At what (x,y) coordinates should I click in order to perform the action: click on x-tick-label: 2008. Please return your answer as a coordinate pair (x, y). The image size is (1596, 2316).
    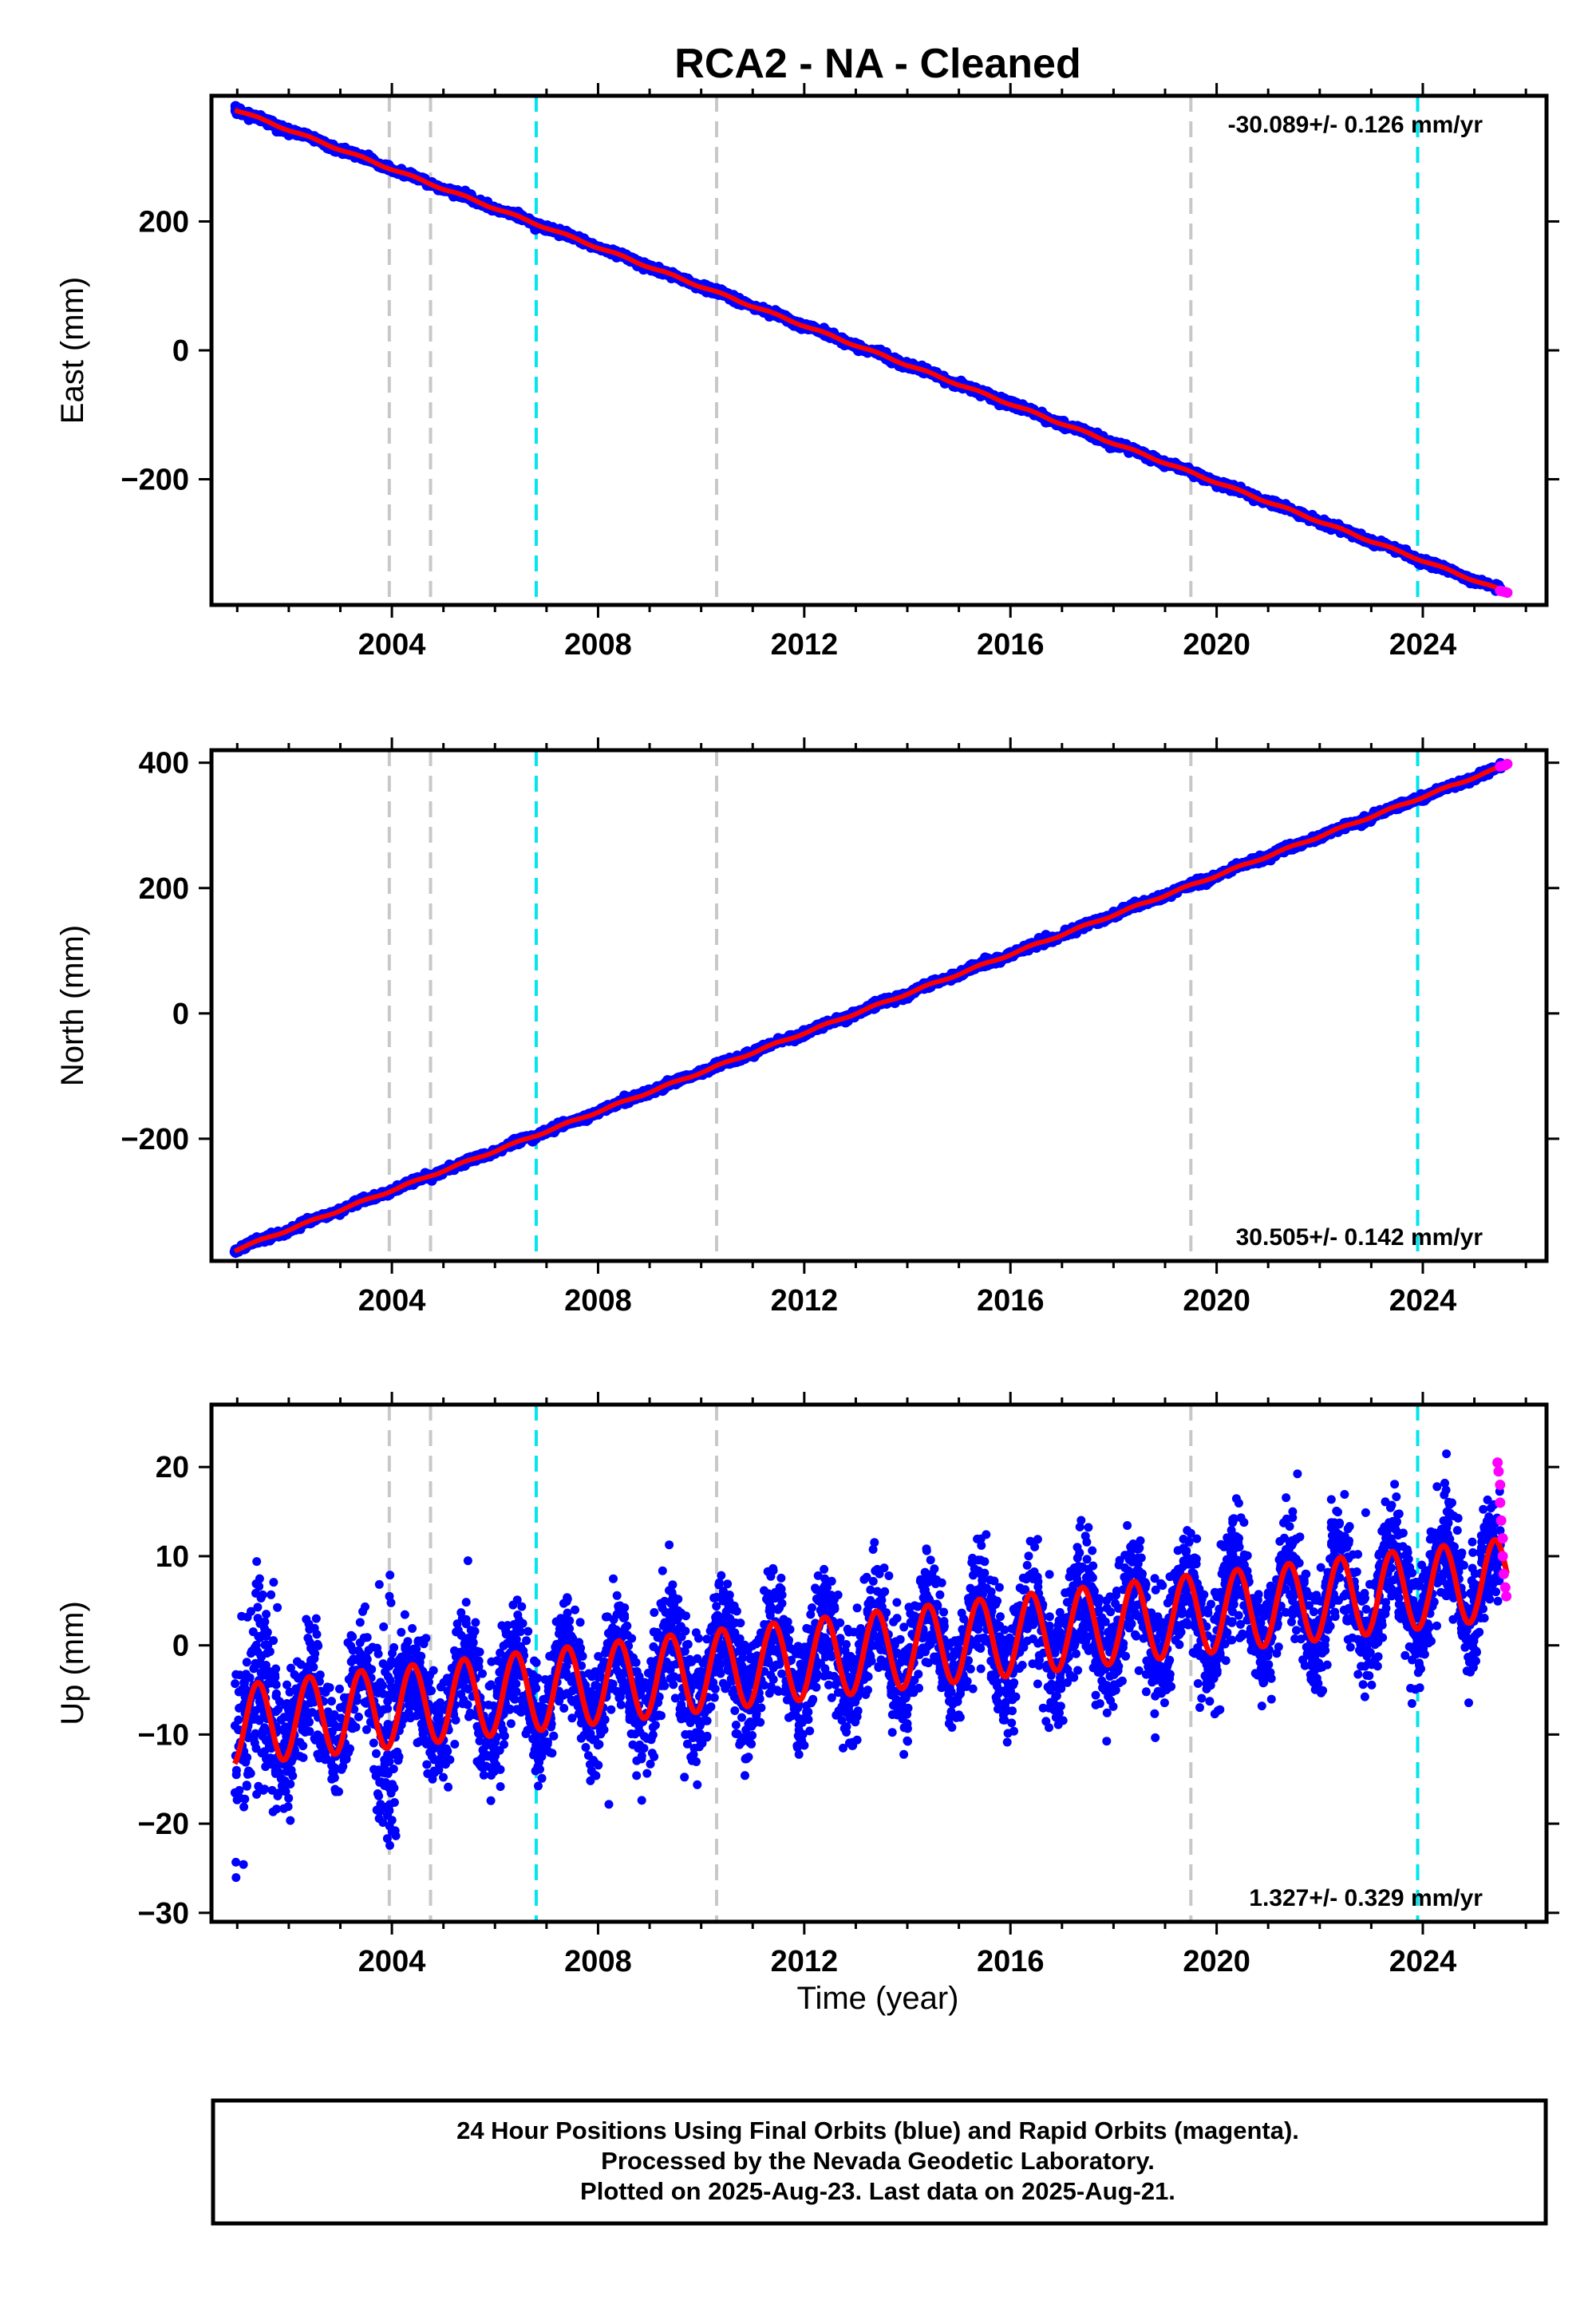
    Looking at the image, I should click on (598, 645).